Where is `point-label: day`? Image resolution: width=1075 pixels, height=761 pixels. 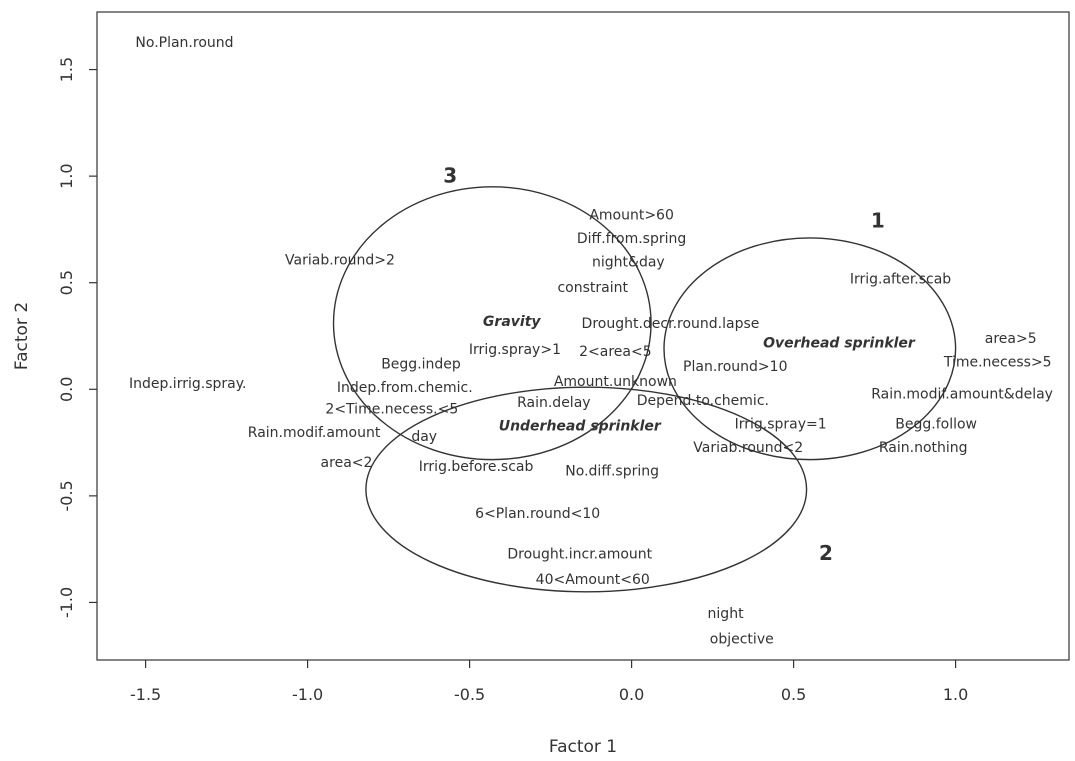
point-label: day is located at coordinates (424, 437).